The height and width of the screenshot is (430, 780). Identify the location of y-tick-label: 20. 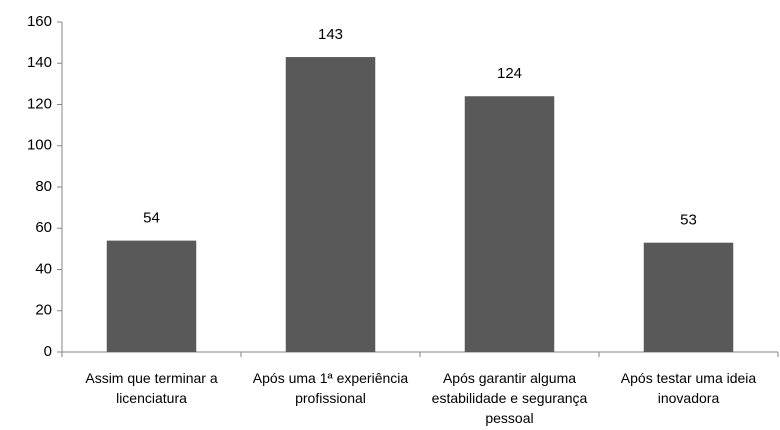
(43, 310).